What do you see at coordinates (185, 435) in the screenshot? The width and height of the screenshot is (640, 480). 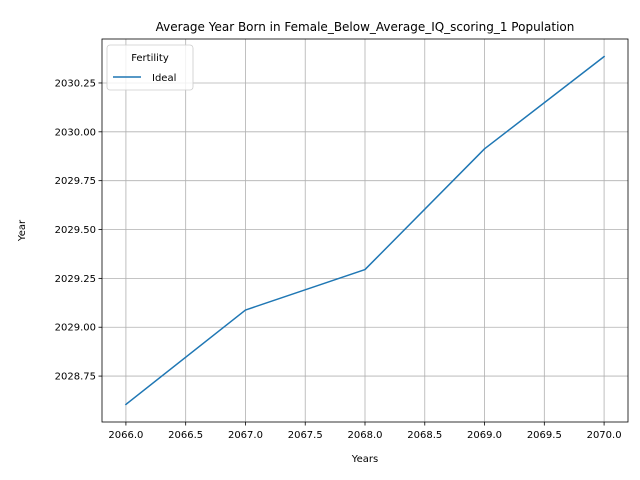 I see `x-tick-label: 2066.5` at bounding box center [185, 435].